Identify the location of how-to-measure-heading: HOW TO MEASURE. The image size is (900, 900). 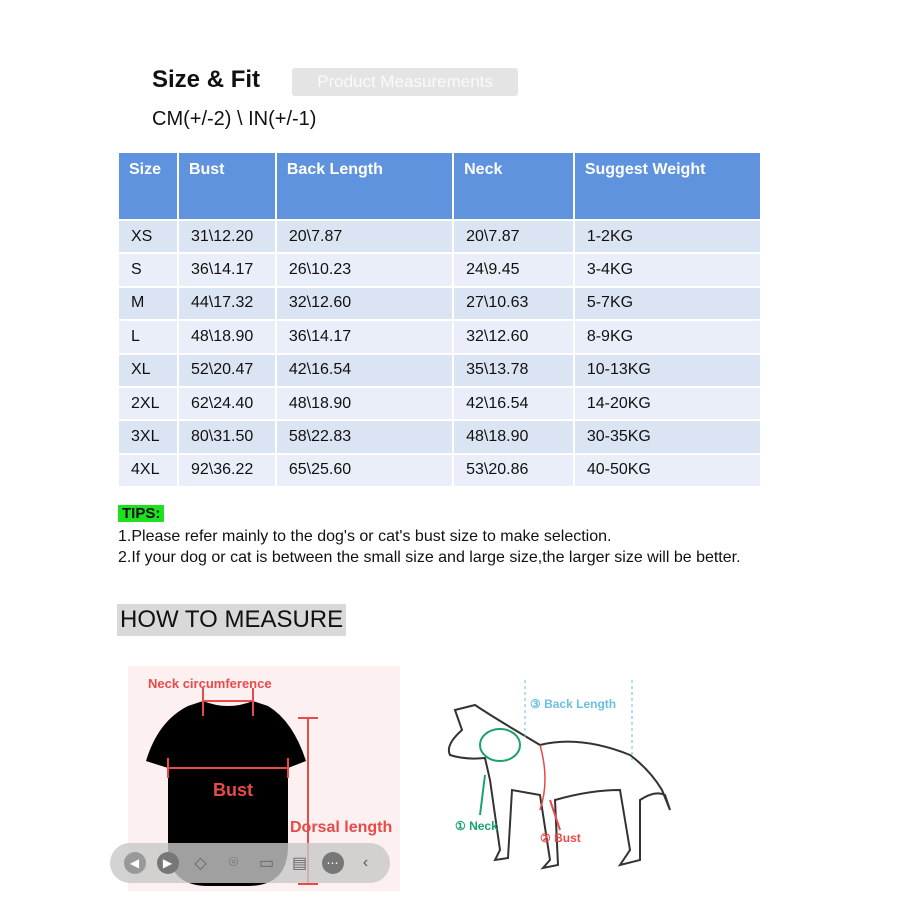
(232, 620).